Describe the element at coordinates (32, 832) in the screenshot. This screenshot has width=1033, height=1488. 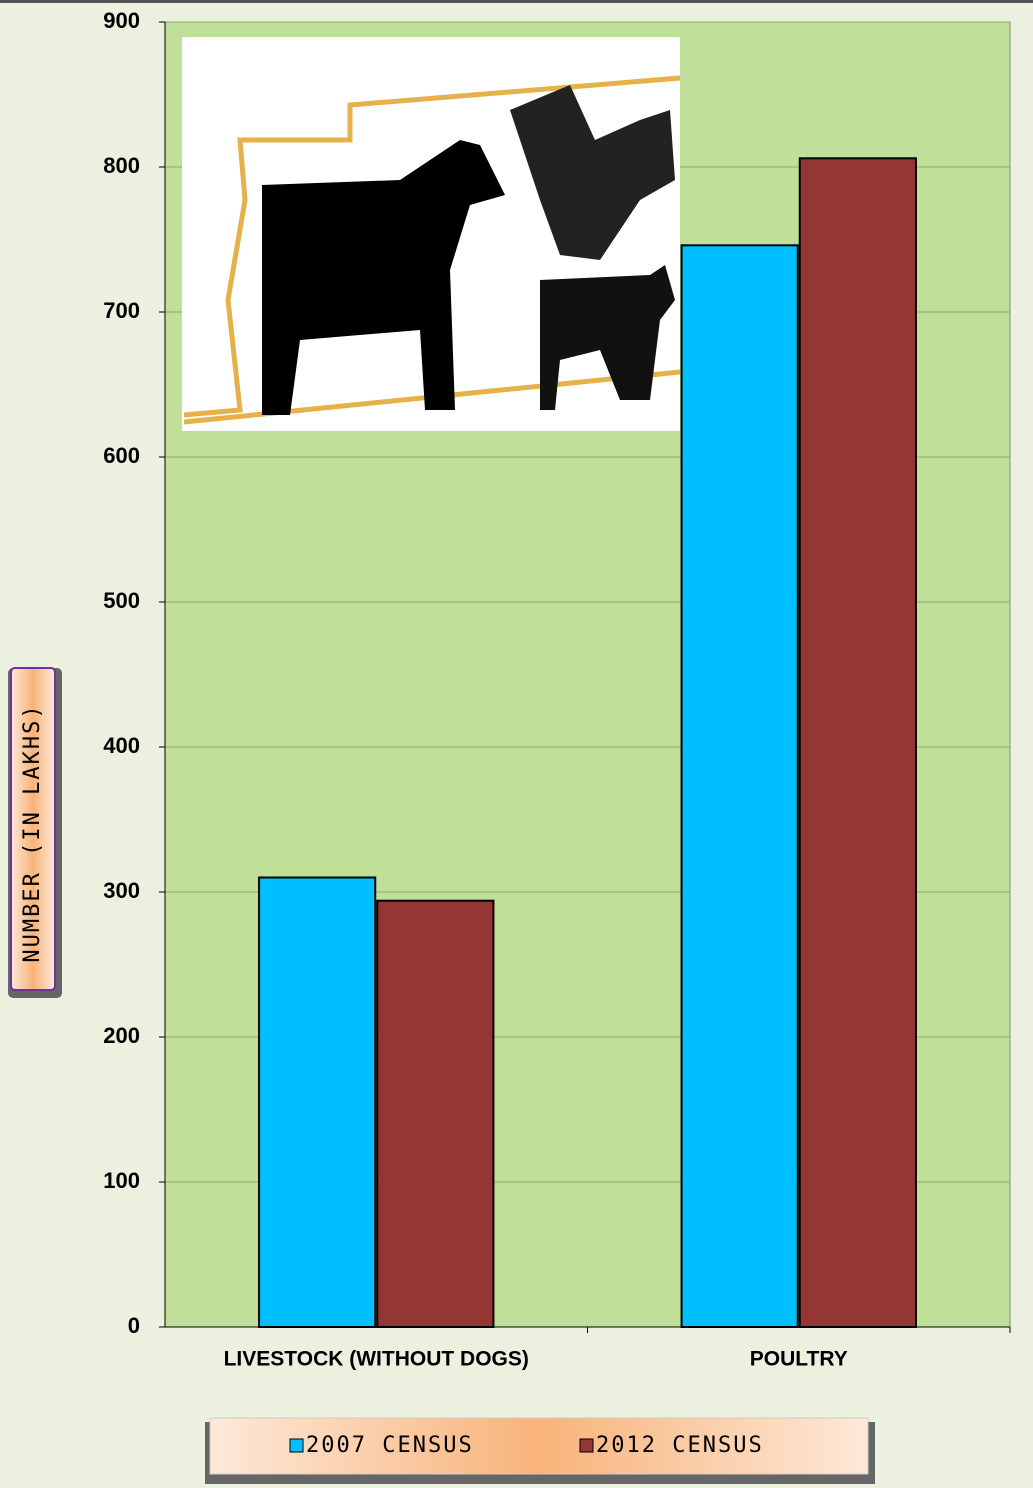
I see `y-axis-title: NUMBER (IN LAKHS)` at that location.